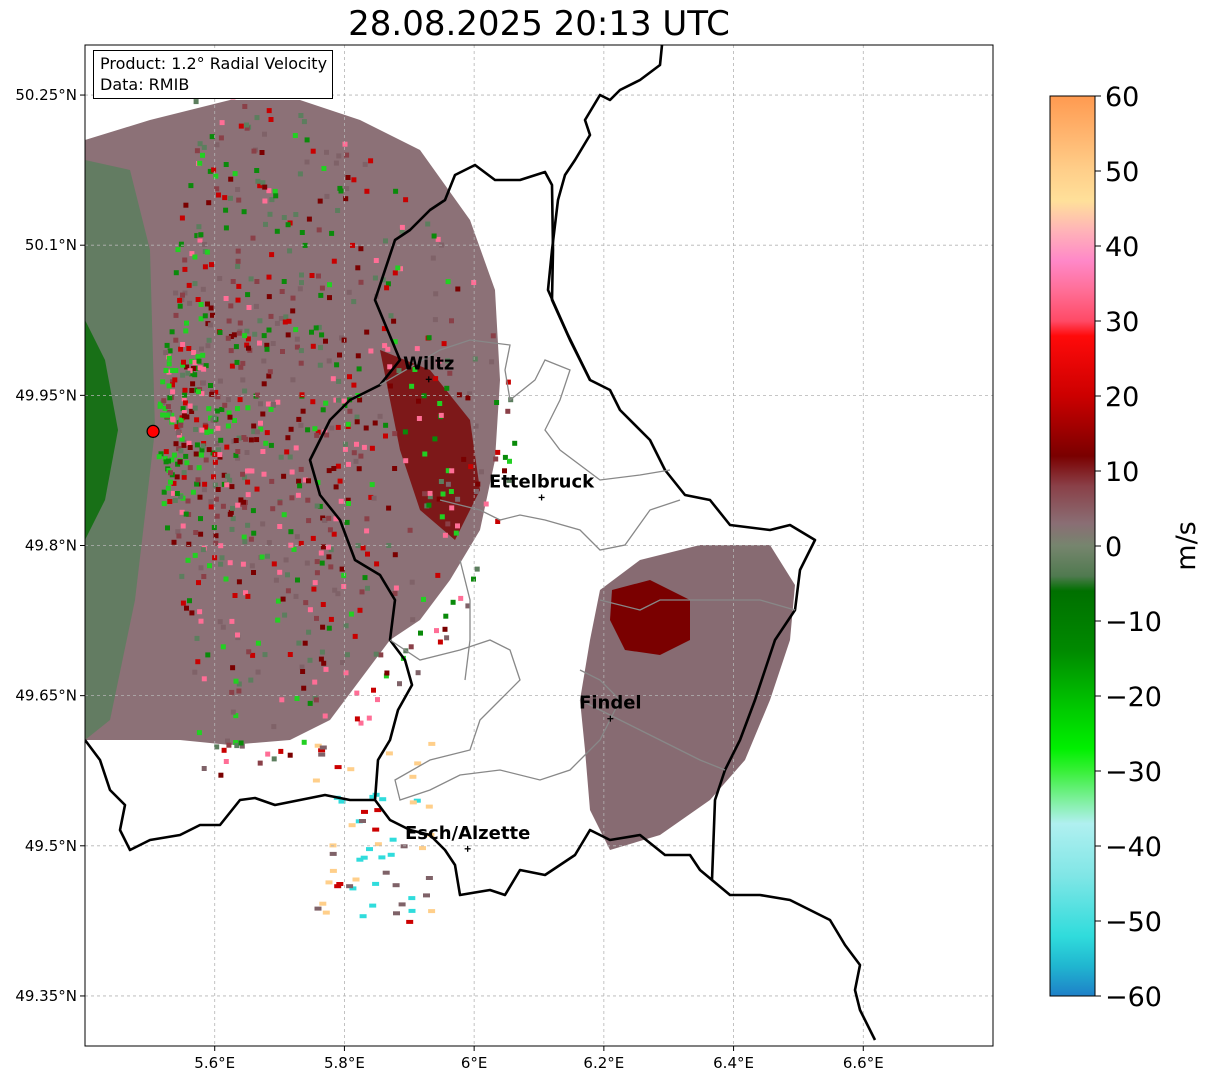 The height and width of the screenshot is (1081, 1207). I want to click on city-wiltz: Wiltz, so click(428, 368).